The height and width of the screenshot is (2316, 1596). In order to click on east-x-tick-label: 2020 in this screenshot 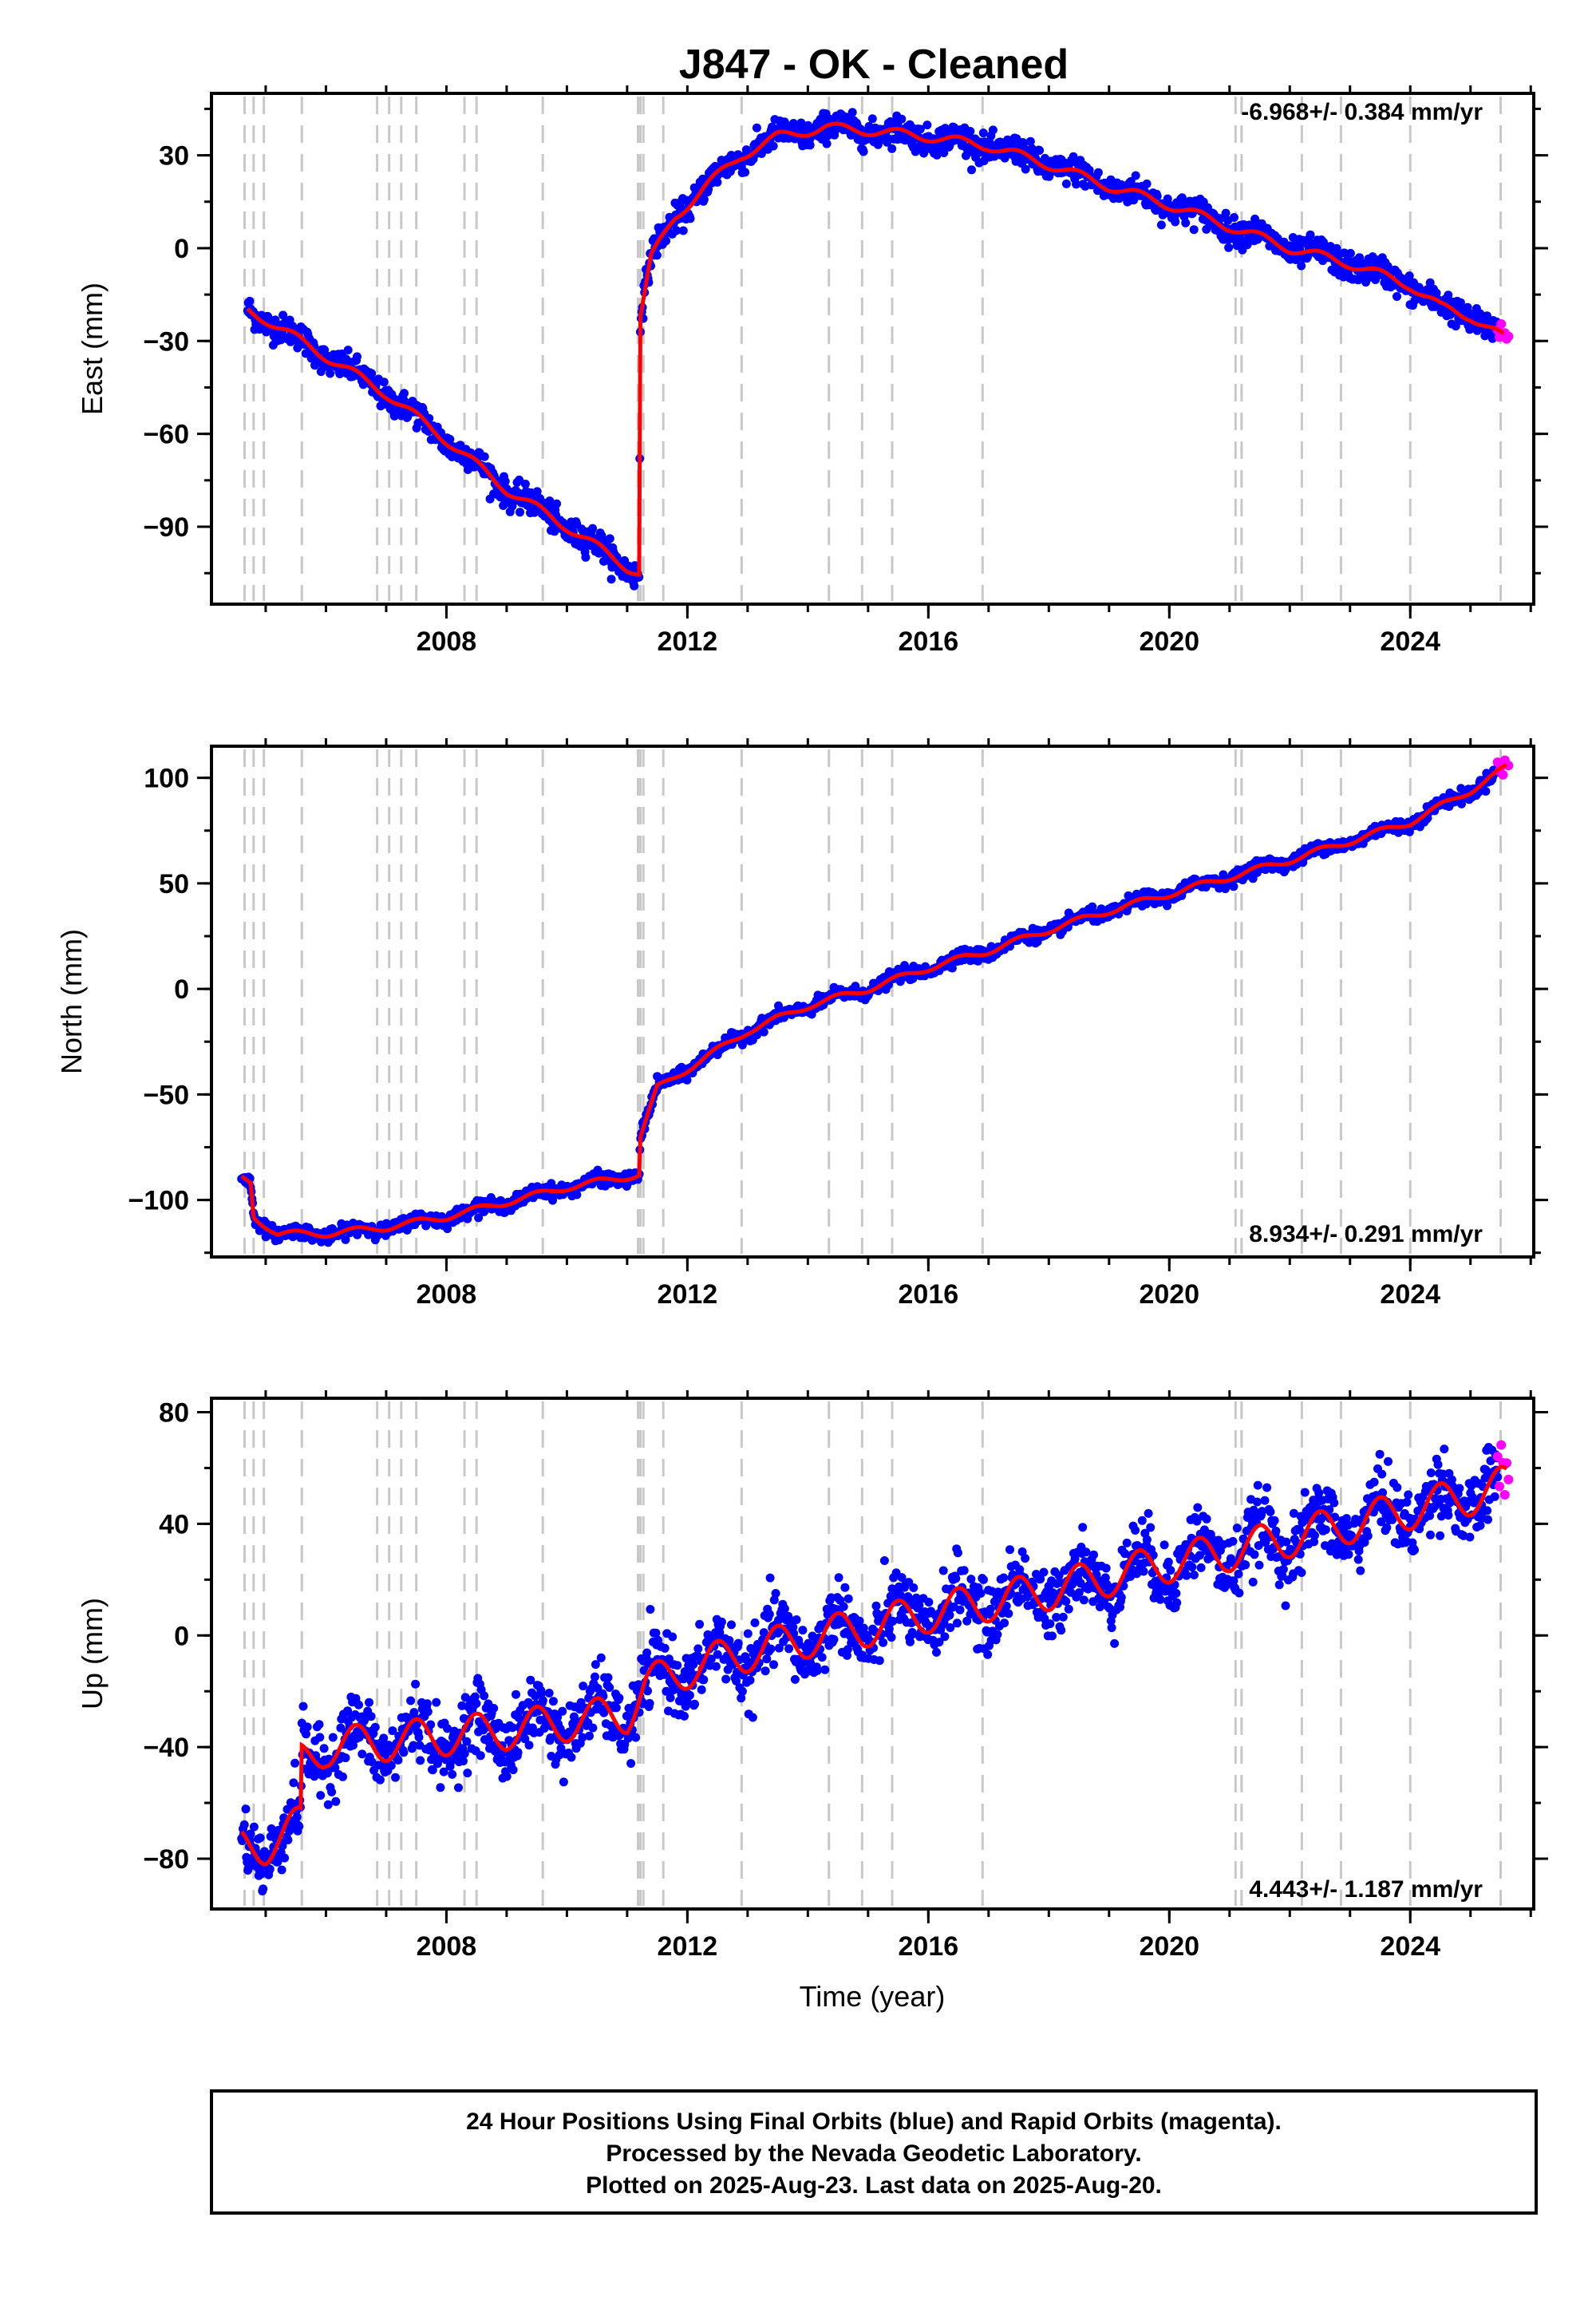, I will do `click(1169, 641)`.